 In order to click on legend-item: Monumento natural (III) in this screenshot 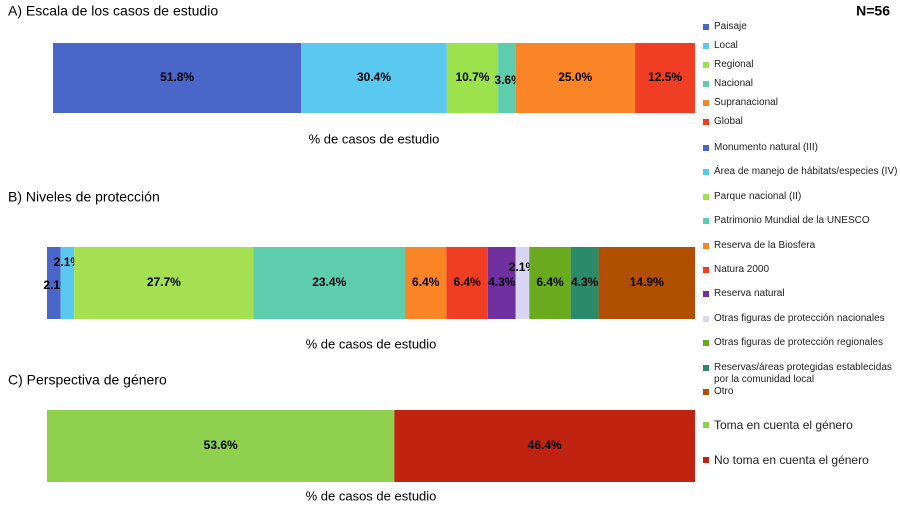, I will do `click(801, 148)`.